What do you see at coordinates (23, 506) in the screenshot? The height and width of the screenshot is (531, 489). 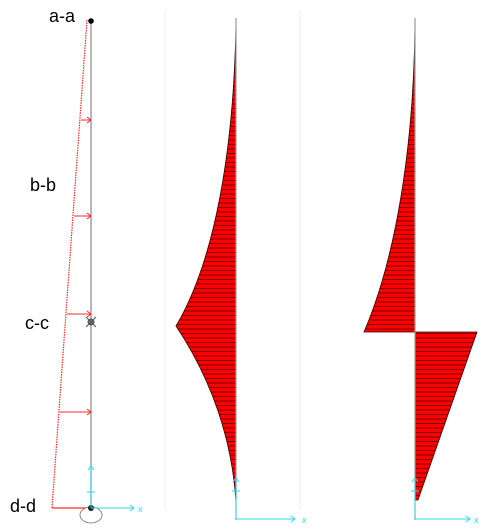 I see `section-label-d: d-d` at bounding box center [23, 506].